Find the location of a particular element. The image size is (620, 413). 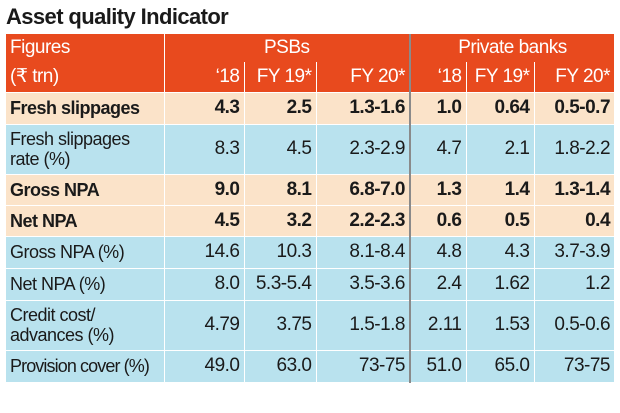

header-unit-label: (₹ trn) is located at coordinates (85, 77).